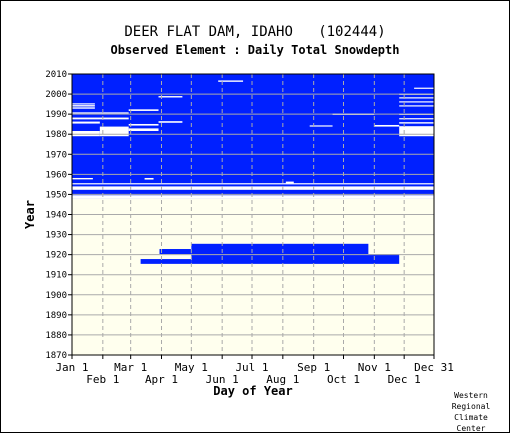 This screenshot has height=434, width=510. Describe the element at coordinates (252, 391) in the screenshot. I see `x-axis-label: Day of Year` at that location.